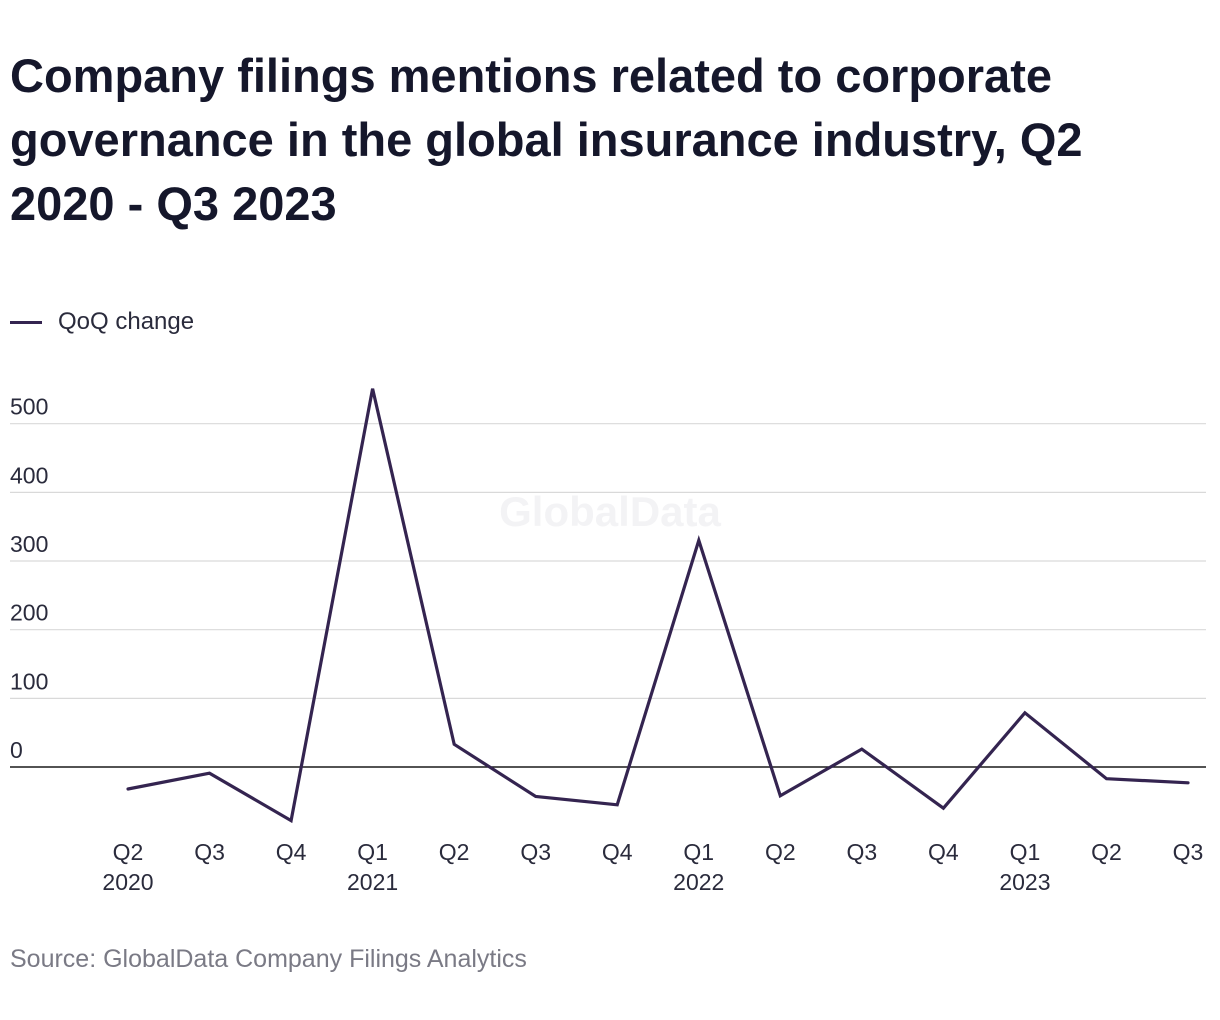 The height and width of the screenshot is (1020, 1220). Describe the element at coordinates (698, 882) in the screenshot. I see `x-tick-year-label: 2022` at that location.